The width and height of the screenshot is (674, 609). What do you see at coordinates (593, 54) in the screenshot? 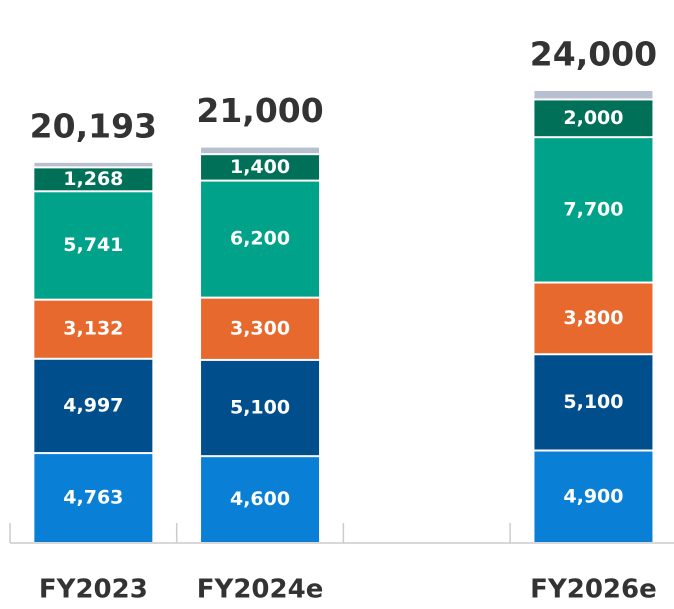
I see `total-label: 24,000` at bounding box center [593, 54].